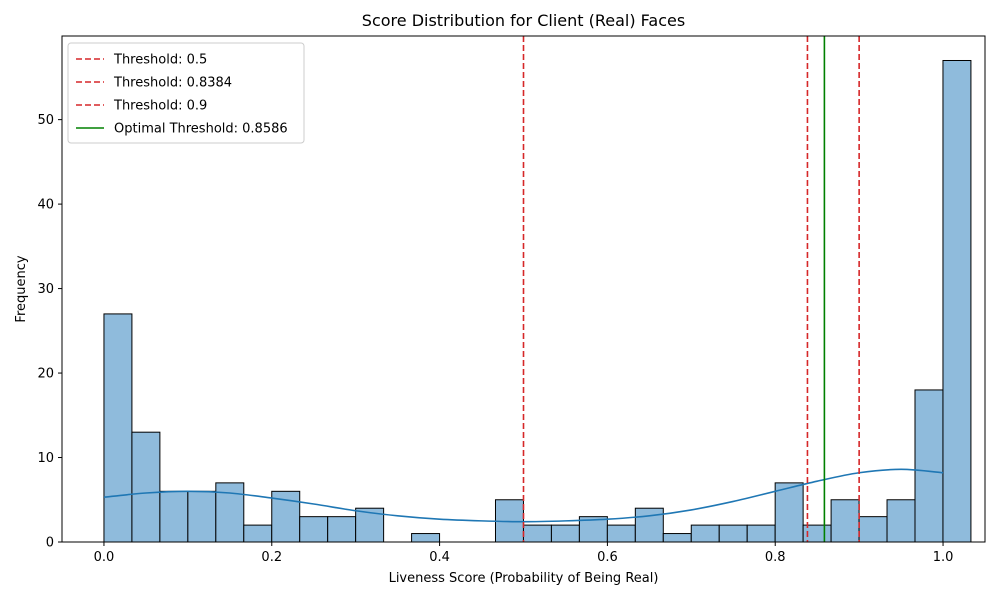  What do you see at coordinates (160, 60) in the screenshot?
I see `legend-label: Threshold: 0.5` at bounding box center [160, 60].